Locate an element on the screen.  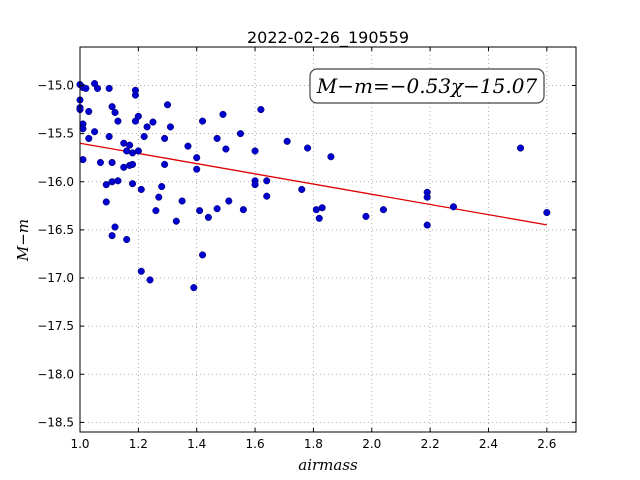
chart-title: 2022-02-26_190559 is located at coordinates (328, 38).